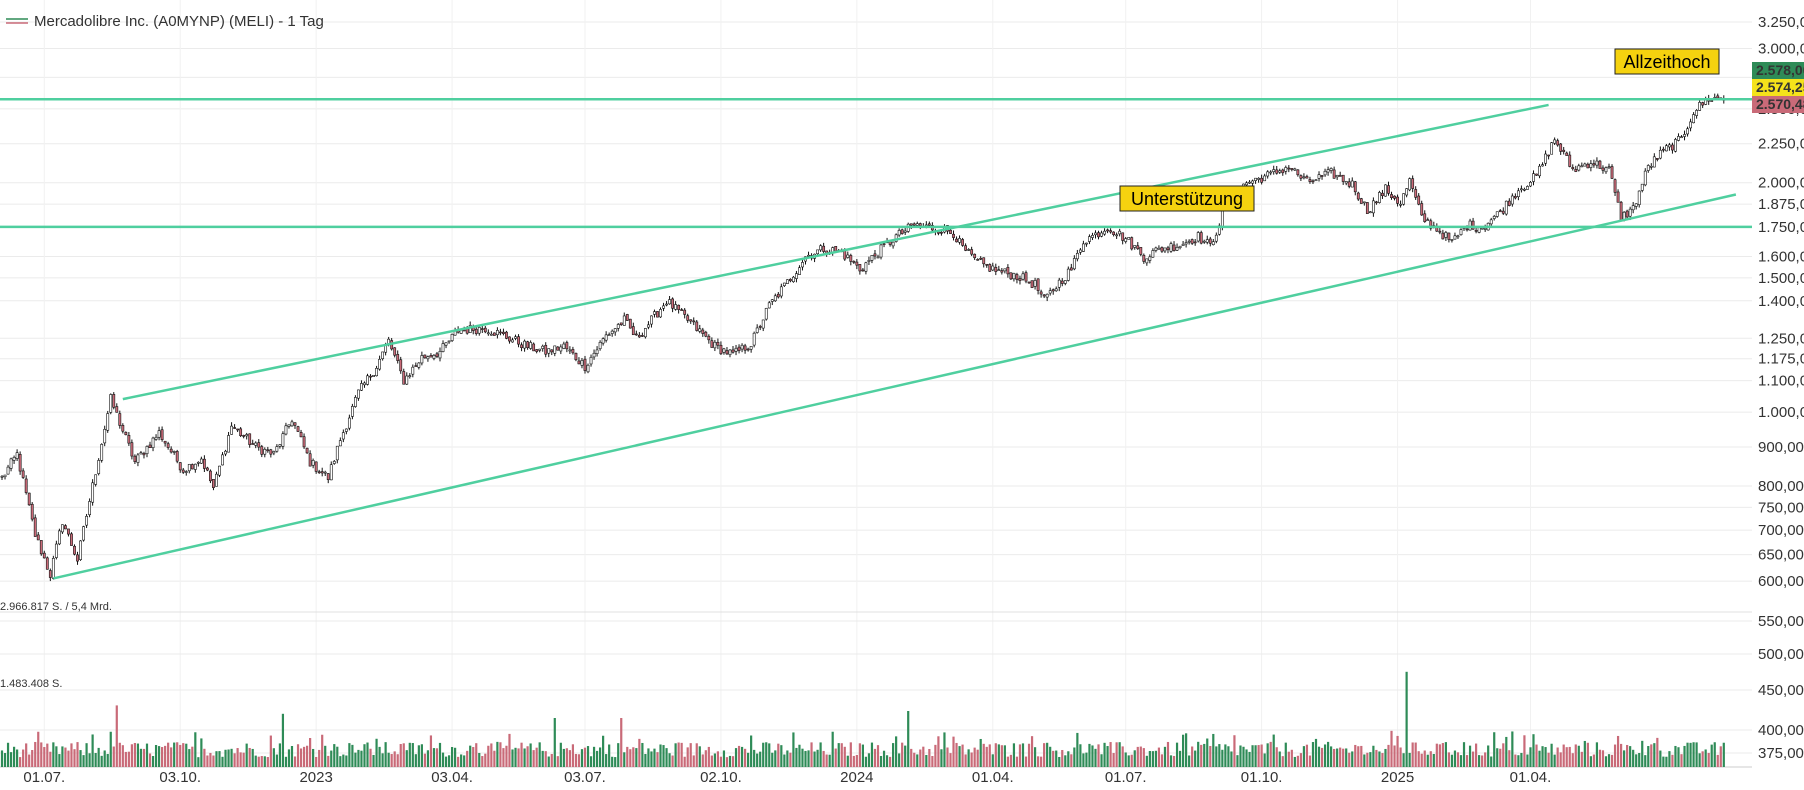  I want to click on time-tick-label: 03.07., so click(585, 777).